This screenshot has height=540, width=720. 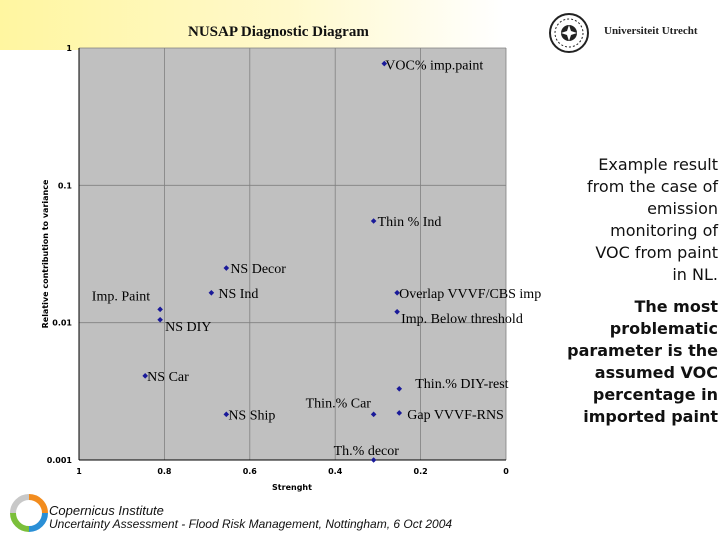 I want to click on side-line: problematic, so click(x=663, y=328).